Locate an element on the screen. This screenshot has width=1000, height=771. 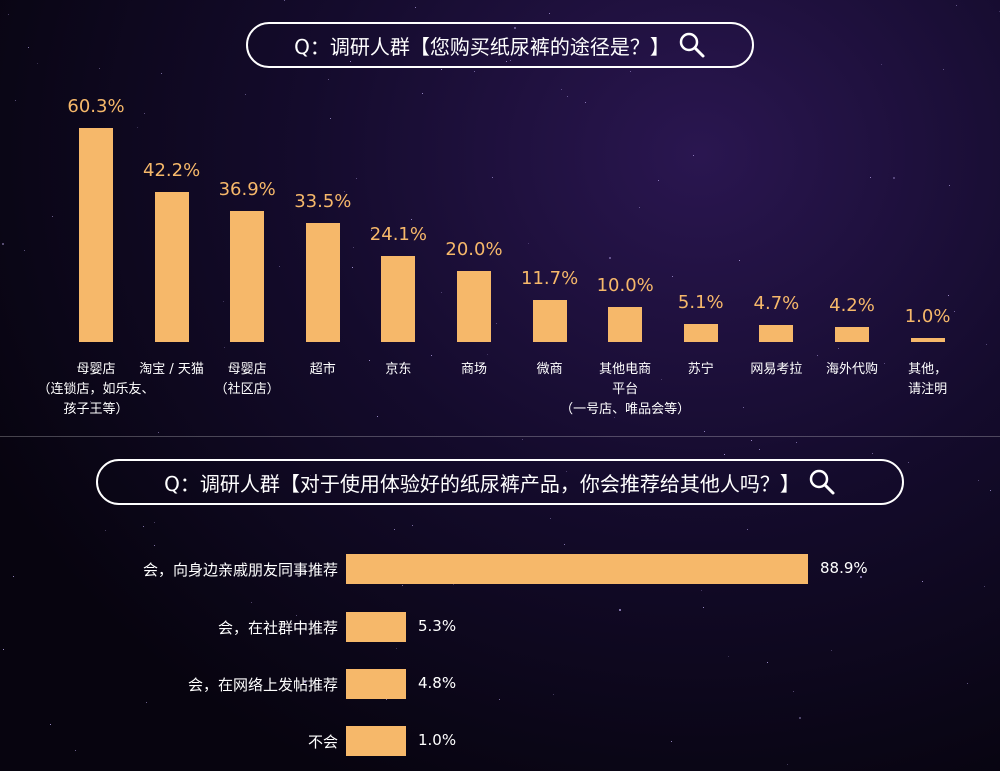
bar-value-label: 33.5% is located at coordinates (323, 202).